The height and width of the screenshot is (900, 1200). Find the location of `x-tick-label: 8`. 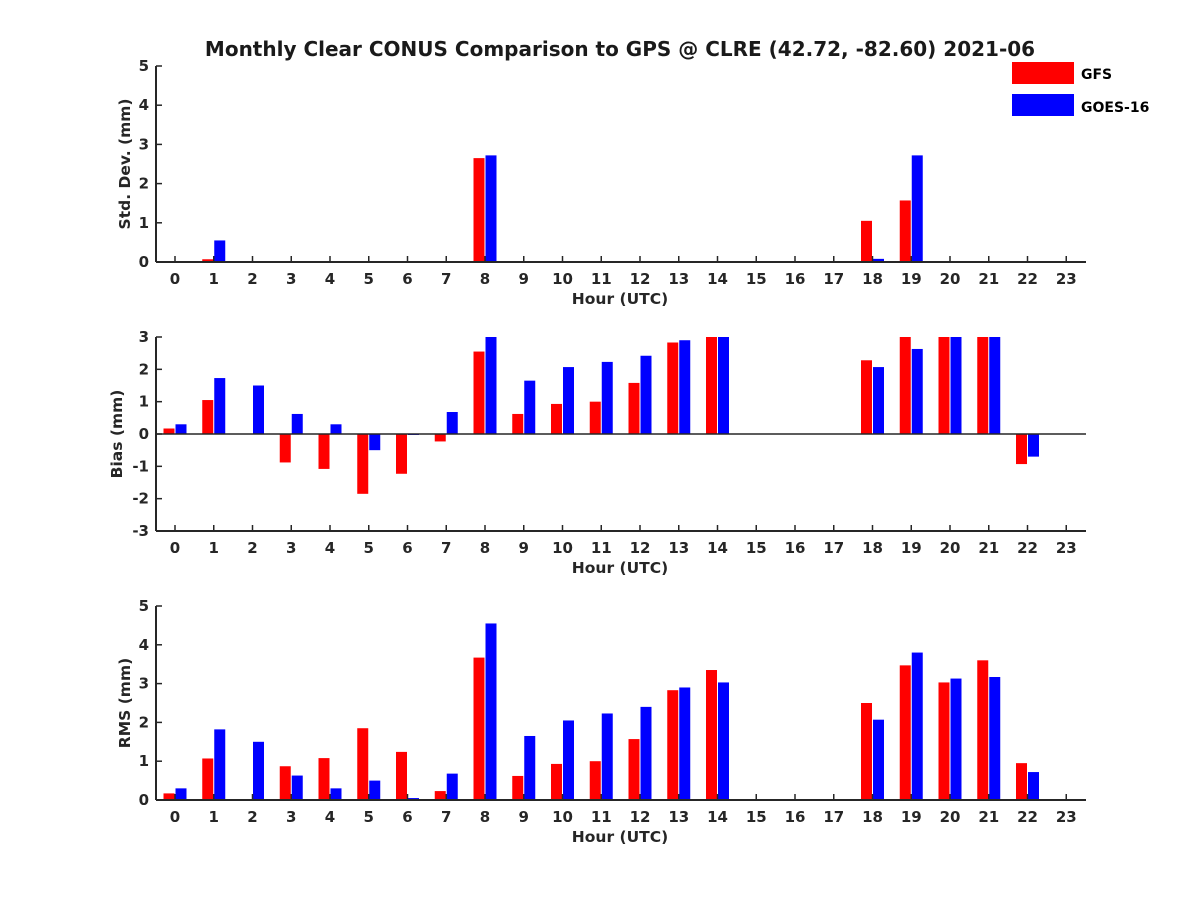

x-tick-label: 8 is located at coordinates (485, 817).